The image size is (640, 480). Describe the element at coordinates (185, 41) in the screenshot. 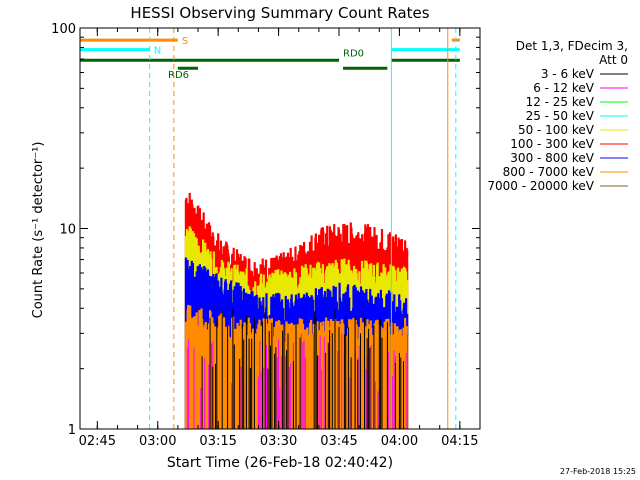

I see `marker-label-s: S` at that location.